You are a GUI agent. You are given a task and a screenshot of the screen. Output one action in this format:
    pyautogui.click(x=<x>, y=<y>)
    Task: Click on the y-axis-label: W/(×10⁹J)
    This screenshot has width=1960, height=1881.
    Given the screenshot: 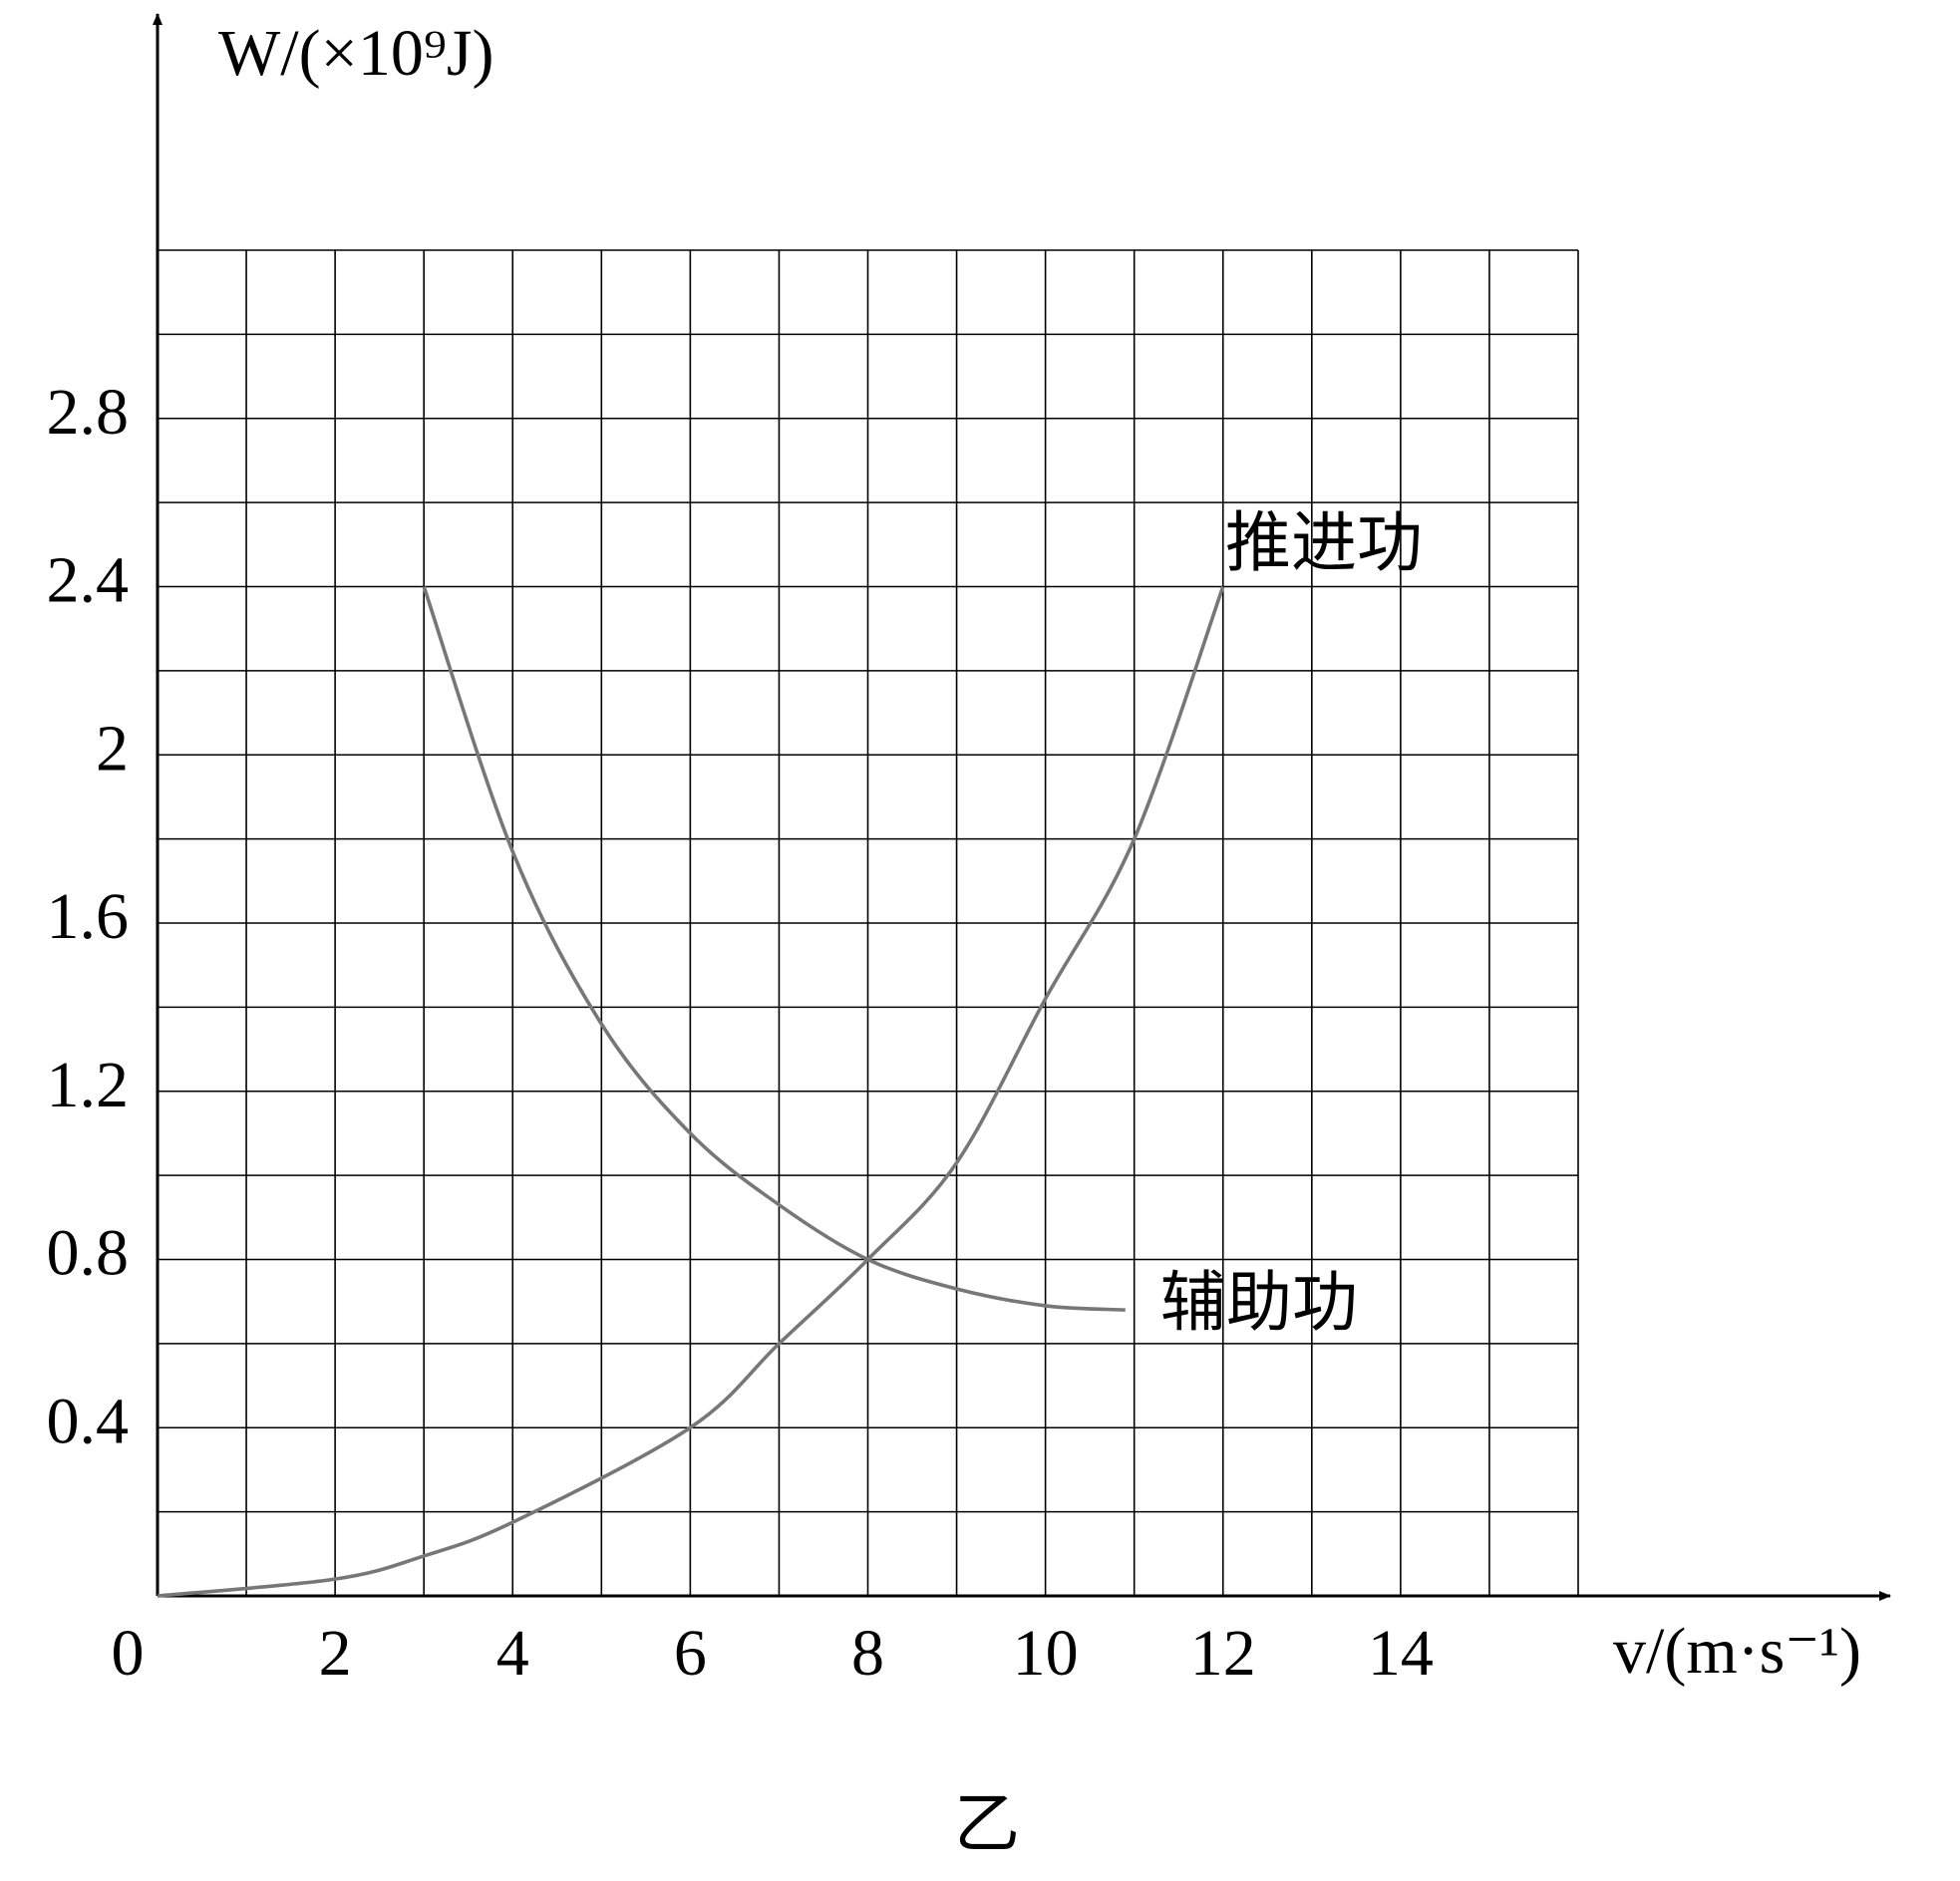 What is the action you would take?
    pyautogui.click(x=356, y=54)
    